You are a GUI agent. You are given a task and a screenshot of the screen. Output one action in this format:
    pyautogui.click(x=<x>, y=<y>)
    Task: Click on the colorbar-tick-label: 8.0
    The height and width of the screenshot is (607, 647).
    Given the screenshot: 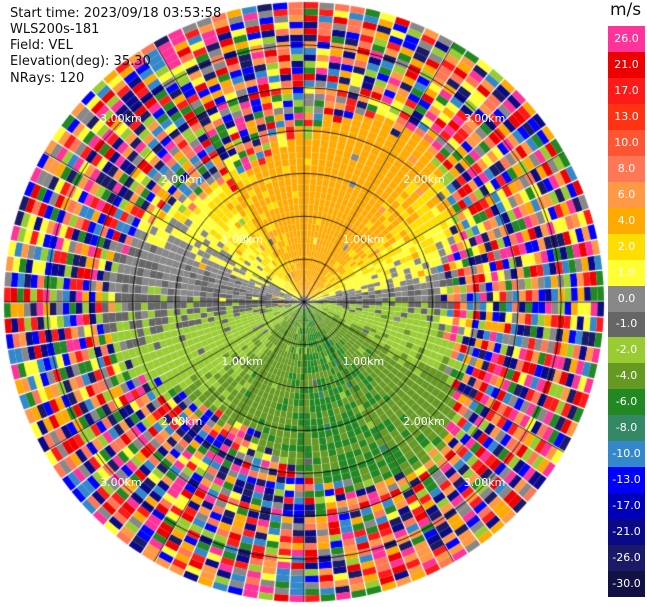 What is the action you would take?
    pyautogui.click(x=626, y=168)
    